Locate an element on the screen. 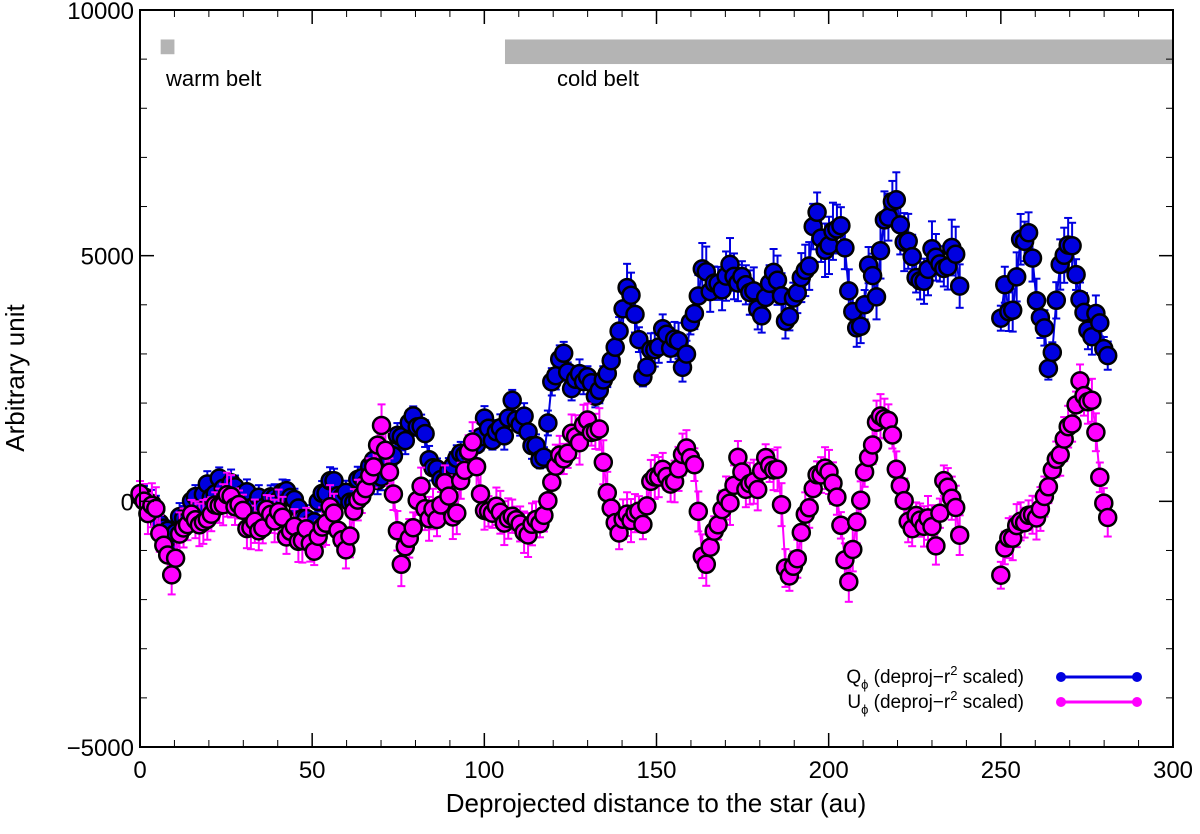 This screenshot has height=834, width=1200. belt-bands is located at coordinates (666, 52).